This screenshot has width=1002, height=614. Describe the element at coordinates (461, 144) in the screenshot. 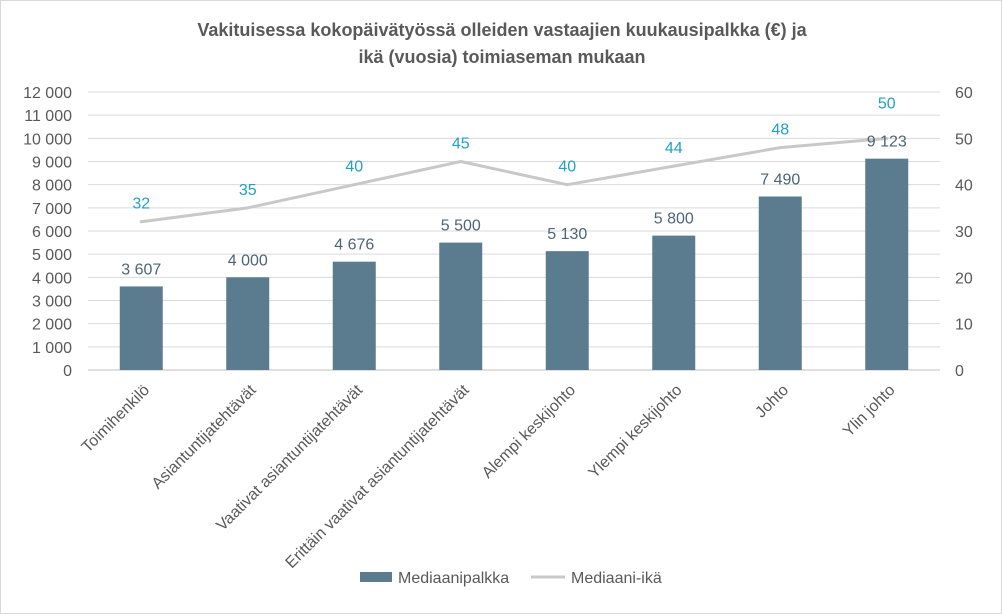

I see `line-data-label: 45` at that location.